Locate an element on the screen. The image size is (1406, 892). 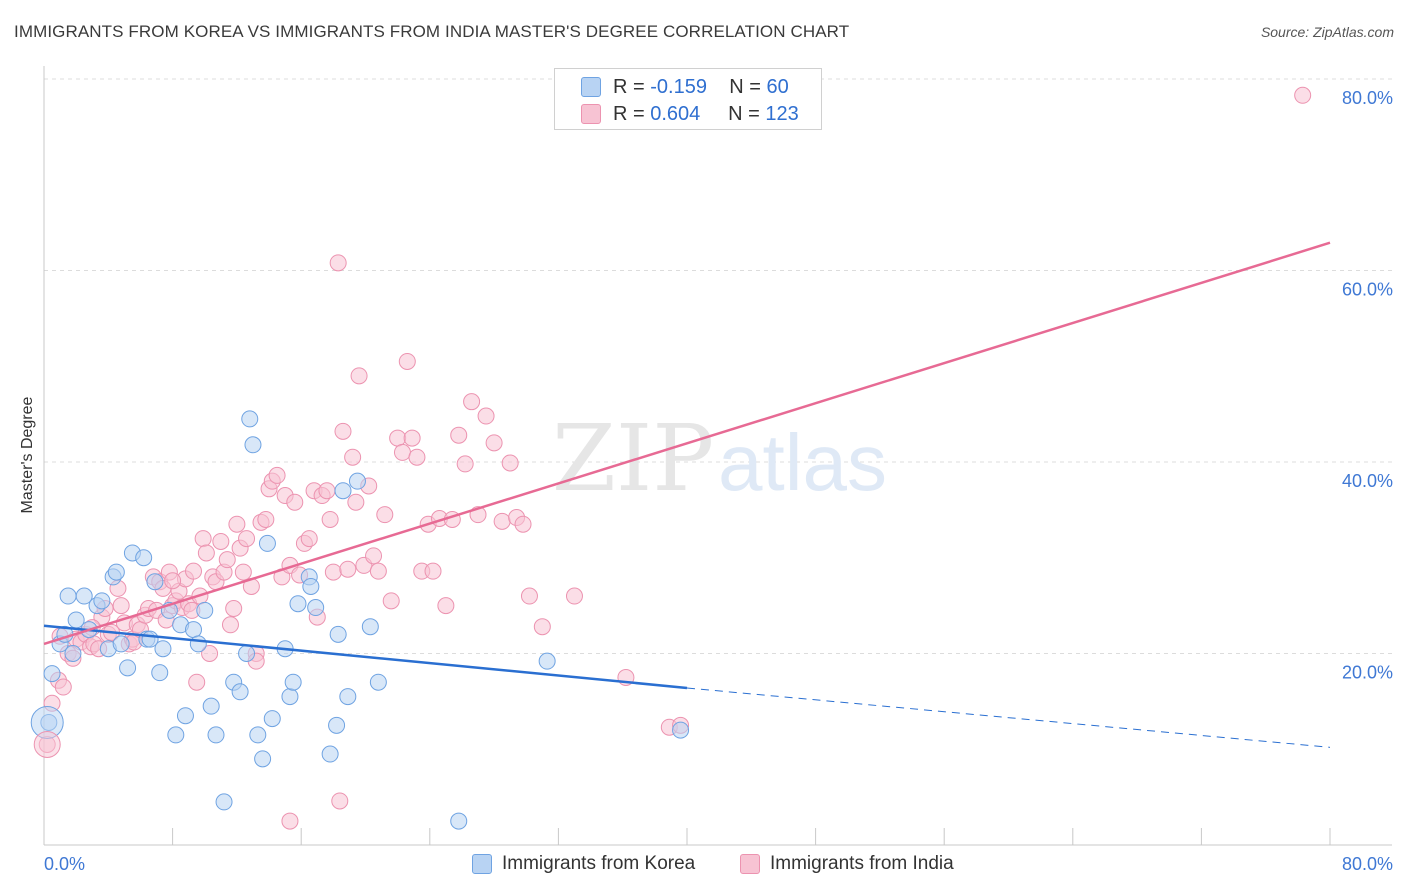
korea-trendline-extension is located at coordinates (1008, 717).